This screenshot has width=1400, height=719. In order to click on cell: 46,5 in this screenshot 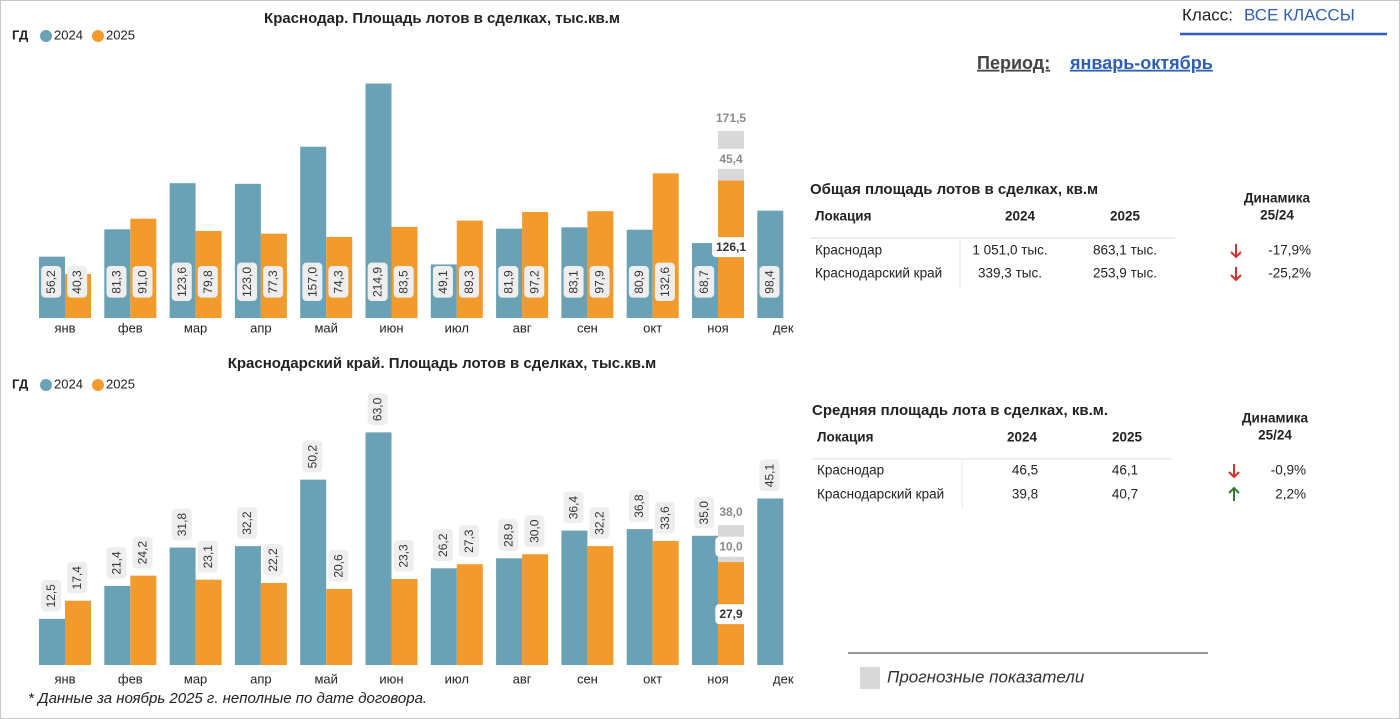, I will do `click(1025, 470)`.